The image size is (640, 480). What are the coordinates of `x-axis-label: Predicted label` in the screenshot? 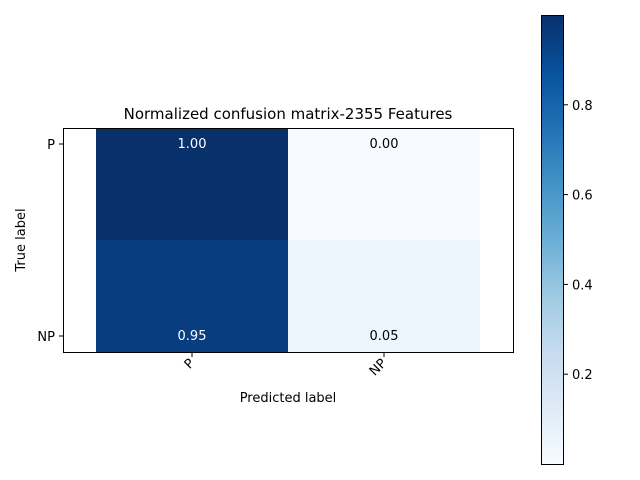 It's located at (288, 398).